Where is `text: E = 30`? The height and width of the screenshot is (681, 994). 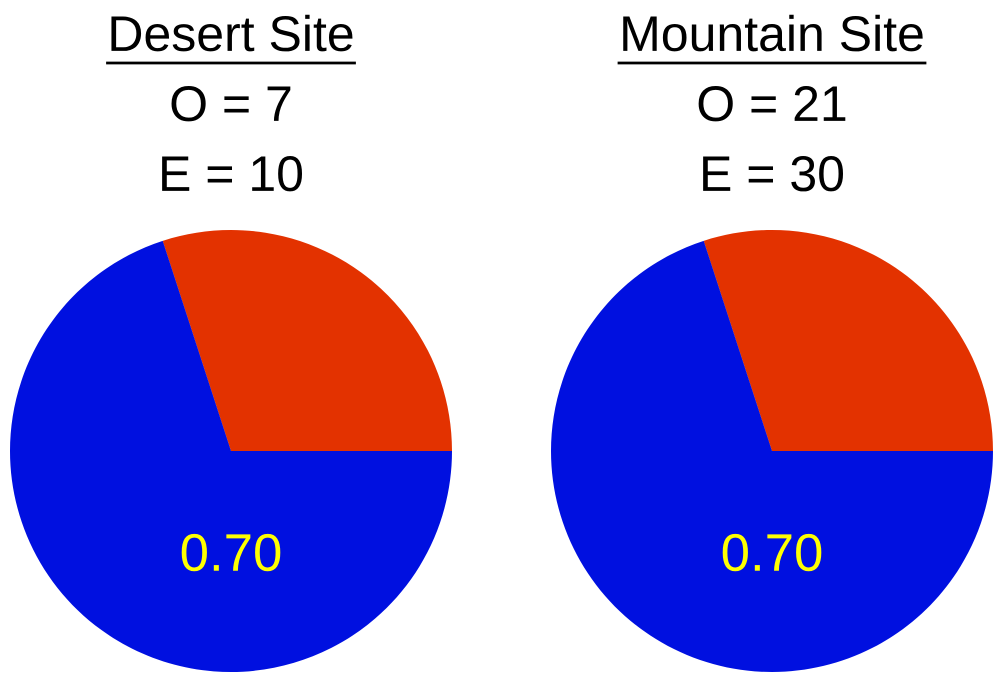
text: E = 30 is located at coordinates (773, 174).